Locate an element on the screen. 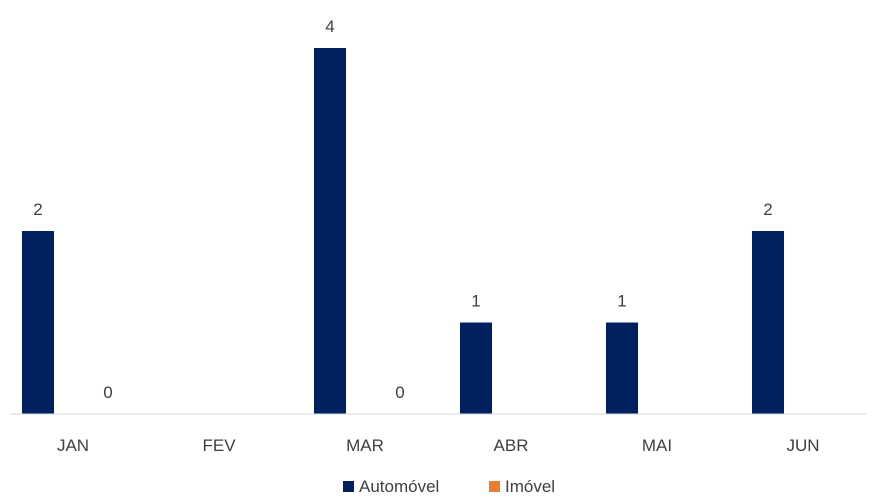  bar-automovel-jun is located at coordinates (768, 322).